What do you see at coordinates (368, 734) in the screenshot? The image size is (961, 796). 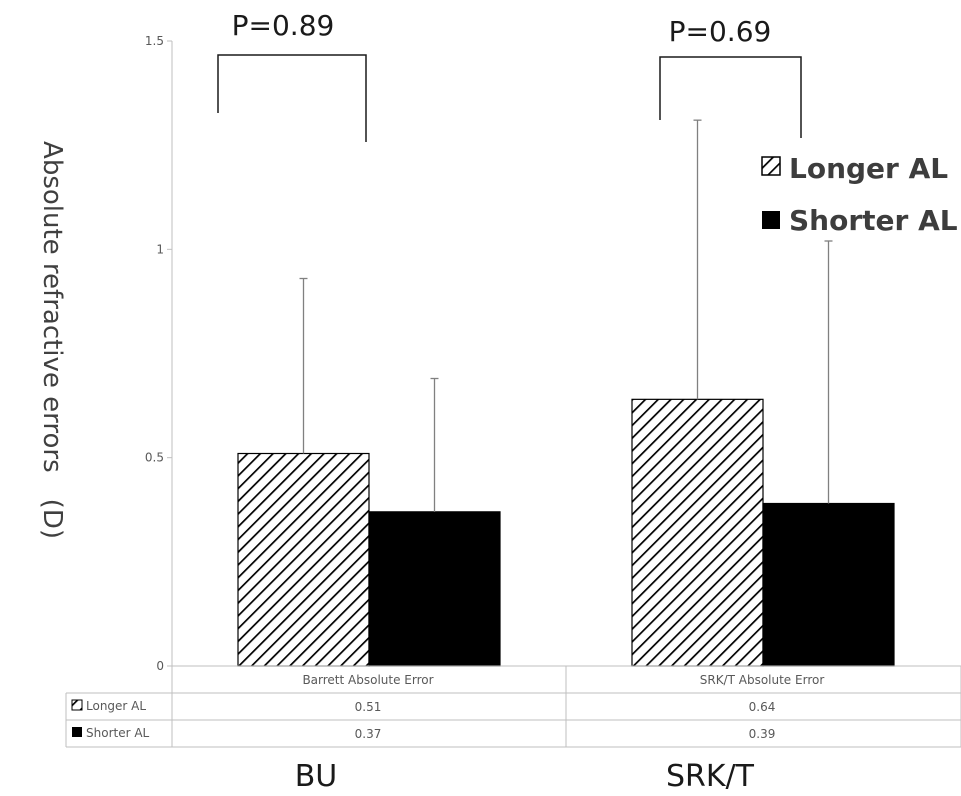 I see `table-cell: 0.37` at bounding box center [368, 734].